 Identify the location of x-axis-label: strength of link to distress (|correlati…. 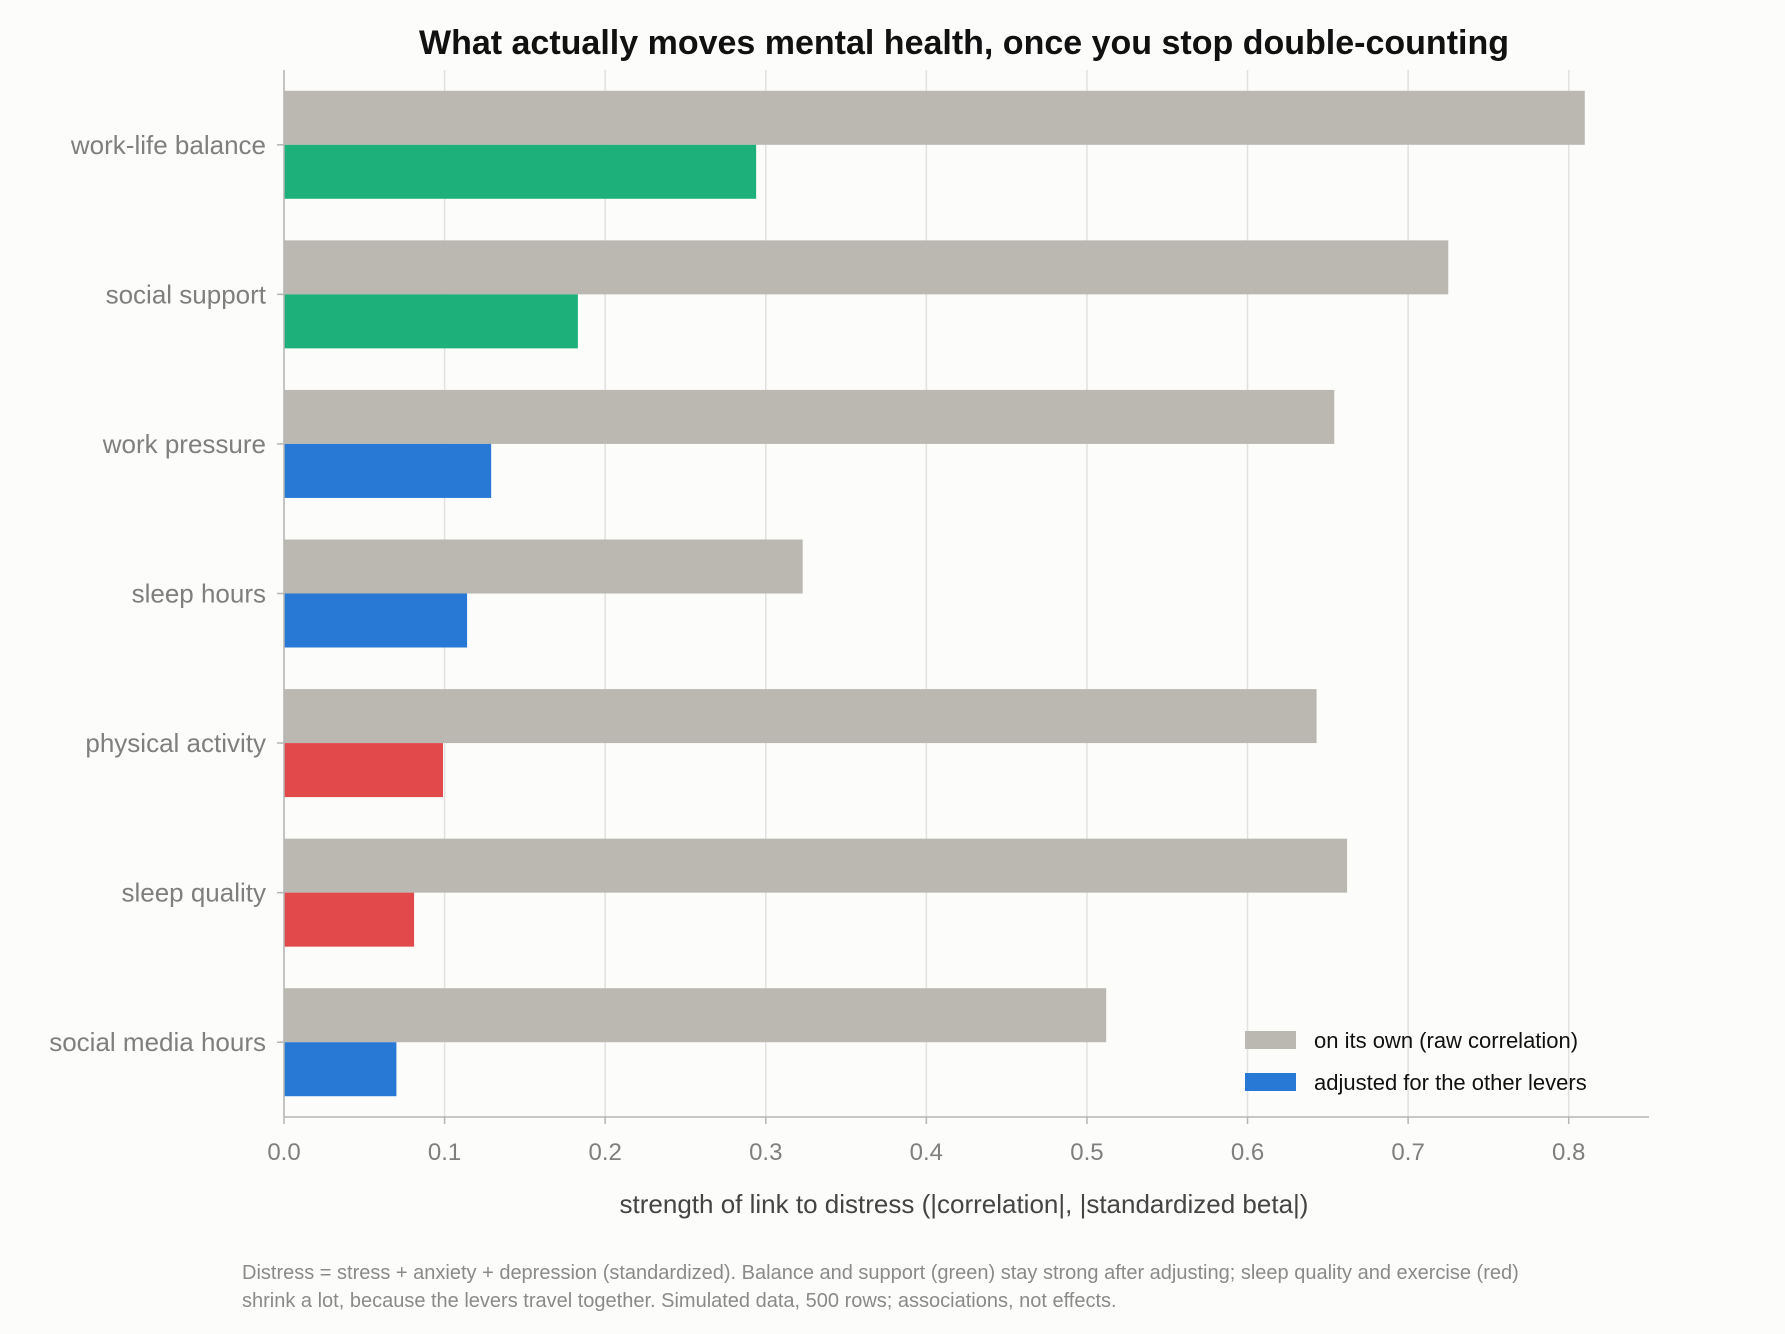
(964, 1204).